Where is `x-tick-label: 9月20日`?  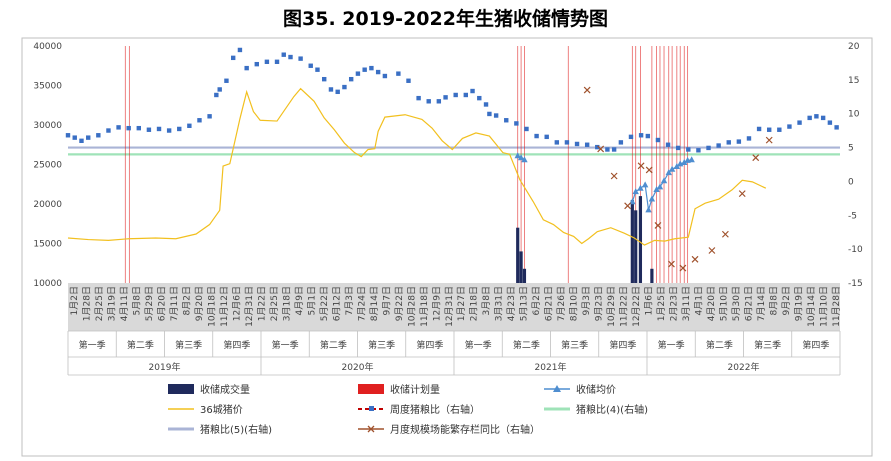
x-tick-label: 9月20日 is located at coordinates (199, 303).